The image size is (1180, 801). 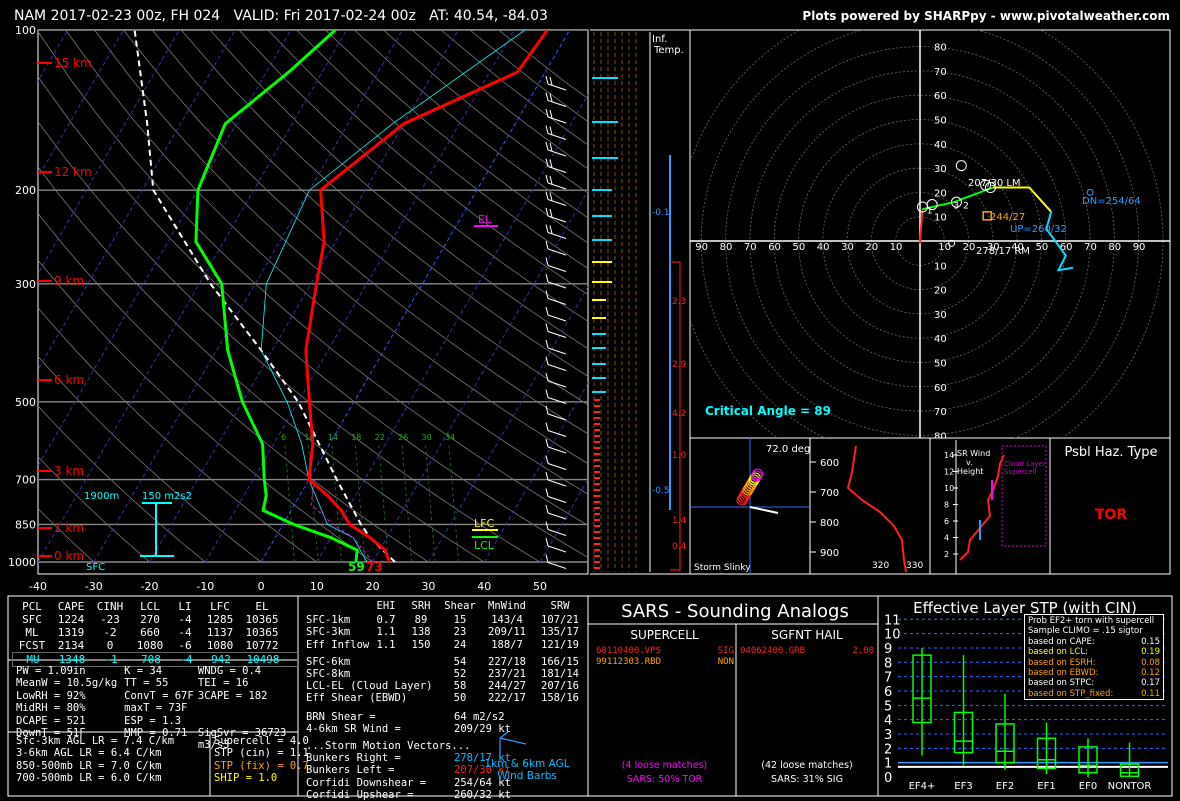 I want to click on brn-shear-value: 64 m2/s2, so click(x=479, y=717).